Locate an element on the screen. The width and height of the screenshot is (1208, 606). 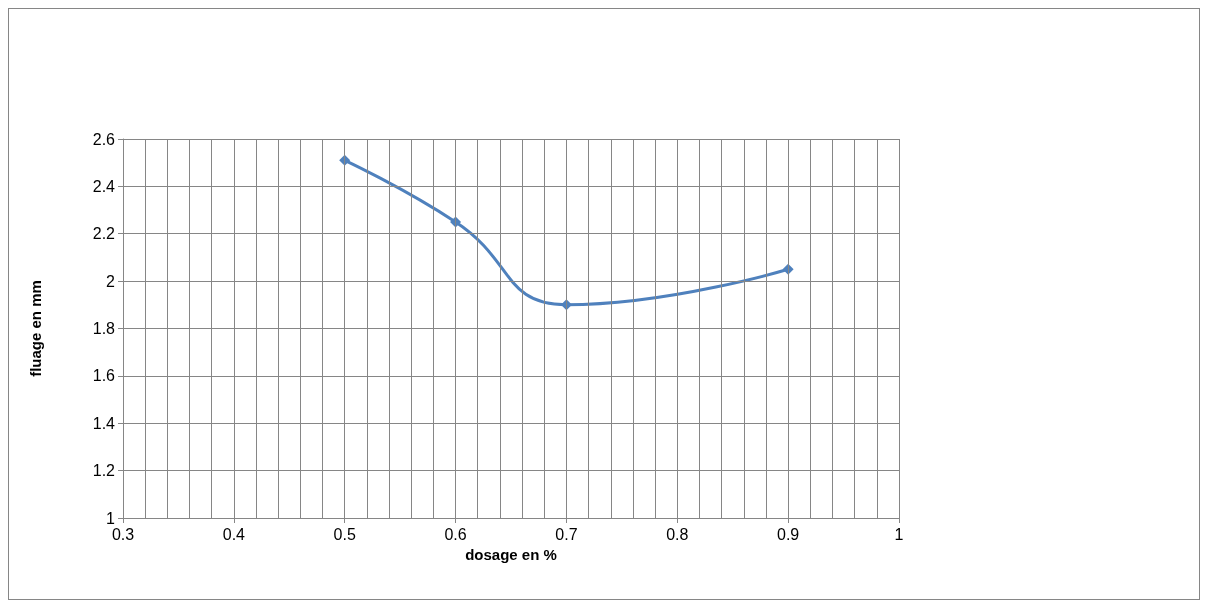
x-tick-label: 0.3 is located at coordinates (123, 534).